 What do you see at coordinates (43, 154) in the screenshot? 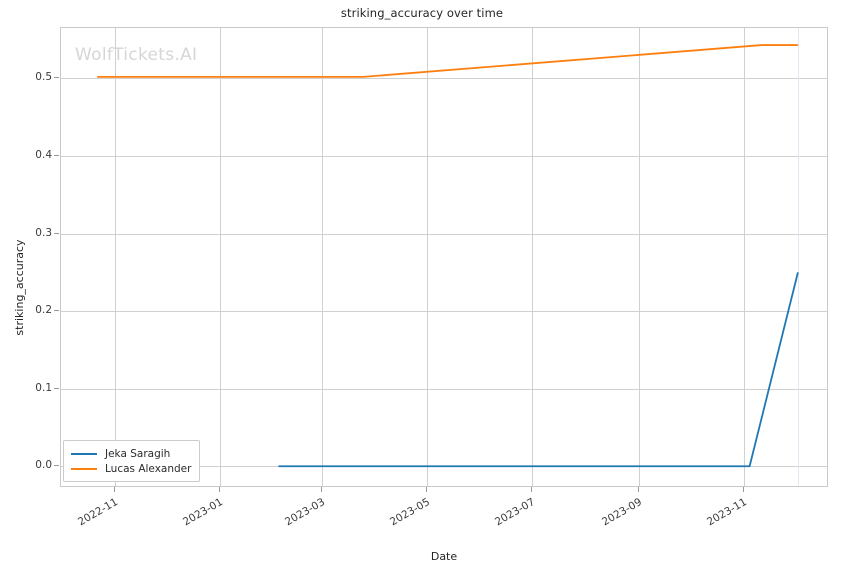
I see `y-tick-label: 0.4` at bounding box center [43, 154].